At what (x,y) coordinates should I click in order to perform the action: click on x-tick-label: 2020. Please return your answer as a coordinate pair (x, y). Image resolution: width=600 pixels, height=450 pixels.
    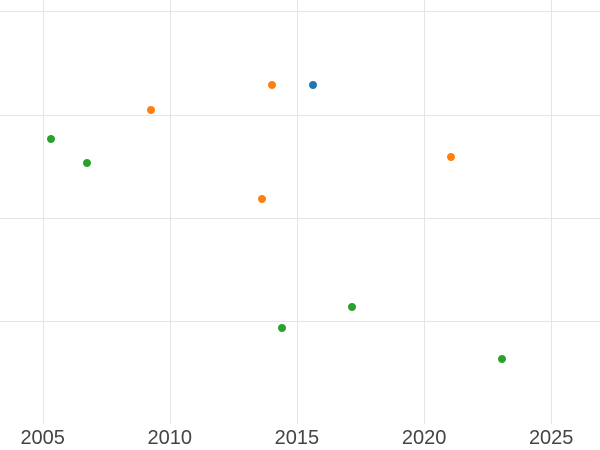
    Looking at the image, I should click on (424, 438).